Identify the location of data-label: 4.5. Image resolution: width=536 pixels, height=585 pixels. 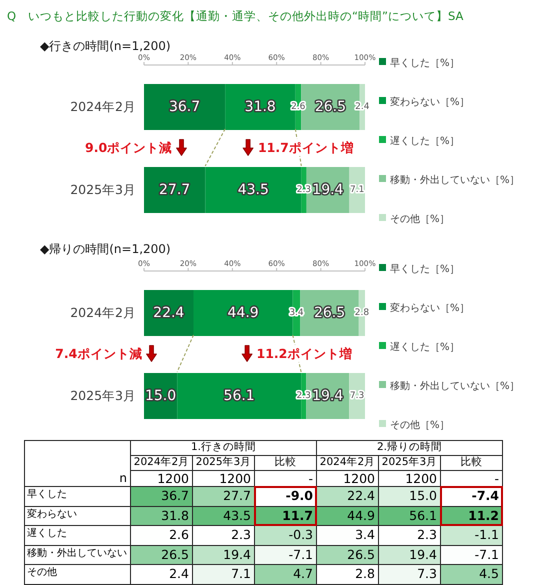
(471, 574).